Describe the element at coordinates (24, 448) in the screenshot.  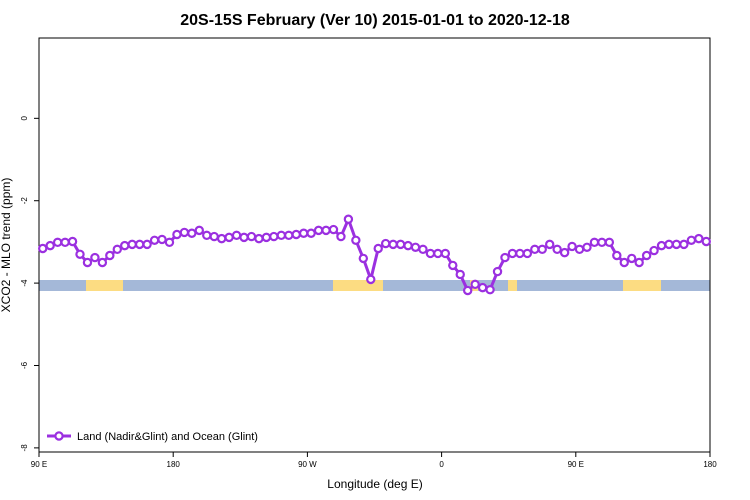
I see `y-tick-label: -8` at that location.